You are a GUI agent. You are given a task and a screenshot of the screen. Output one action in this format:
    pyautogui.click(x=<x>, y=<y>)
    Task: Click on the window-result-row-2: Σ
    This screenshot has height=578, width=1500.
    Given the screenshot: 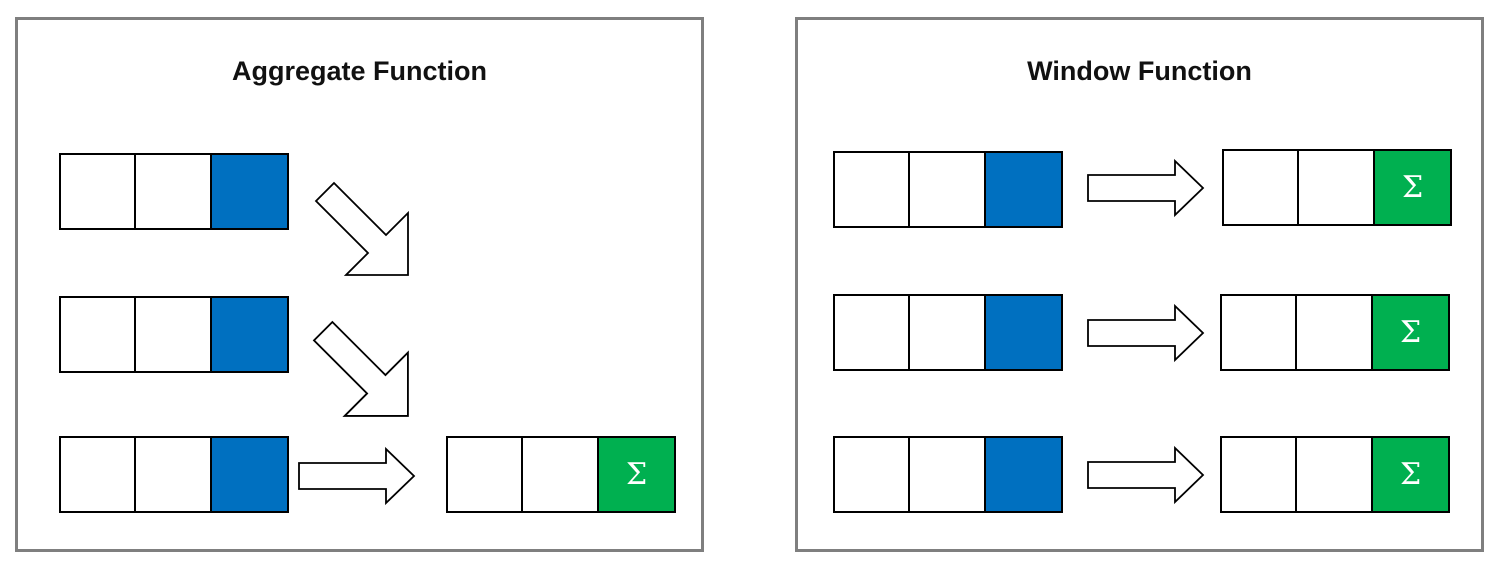 What is the action you would take?
    pyautogui.click(x=1335, y=332)
    